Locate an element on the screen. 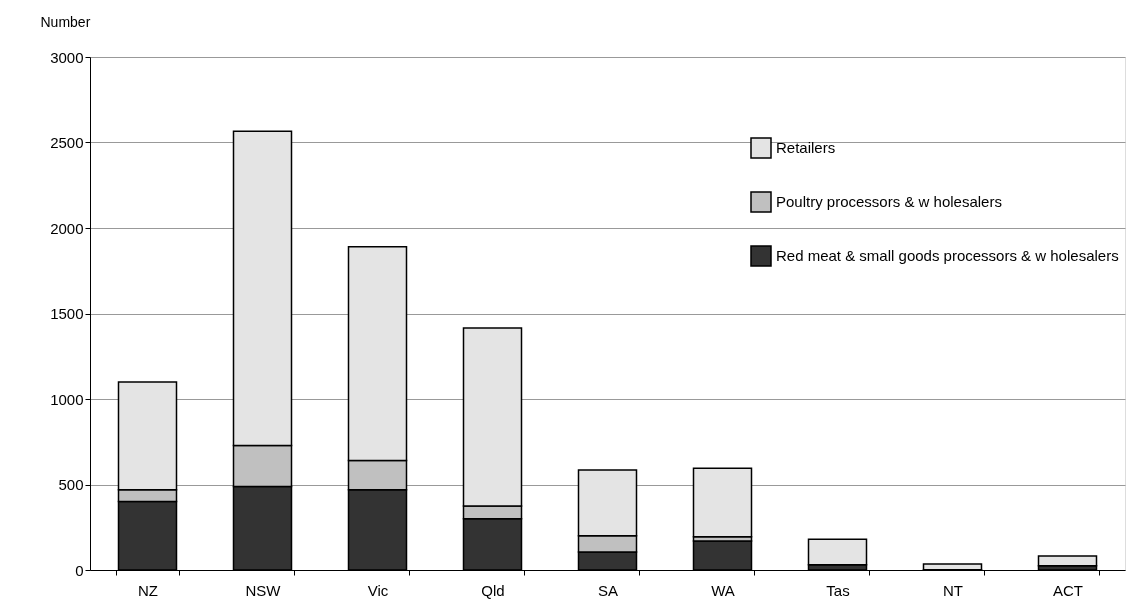  x-tick-label: Tas is located at coordinates (838, 590).